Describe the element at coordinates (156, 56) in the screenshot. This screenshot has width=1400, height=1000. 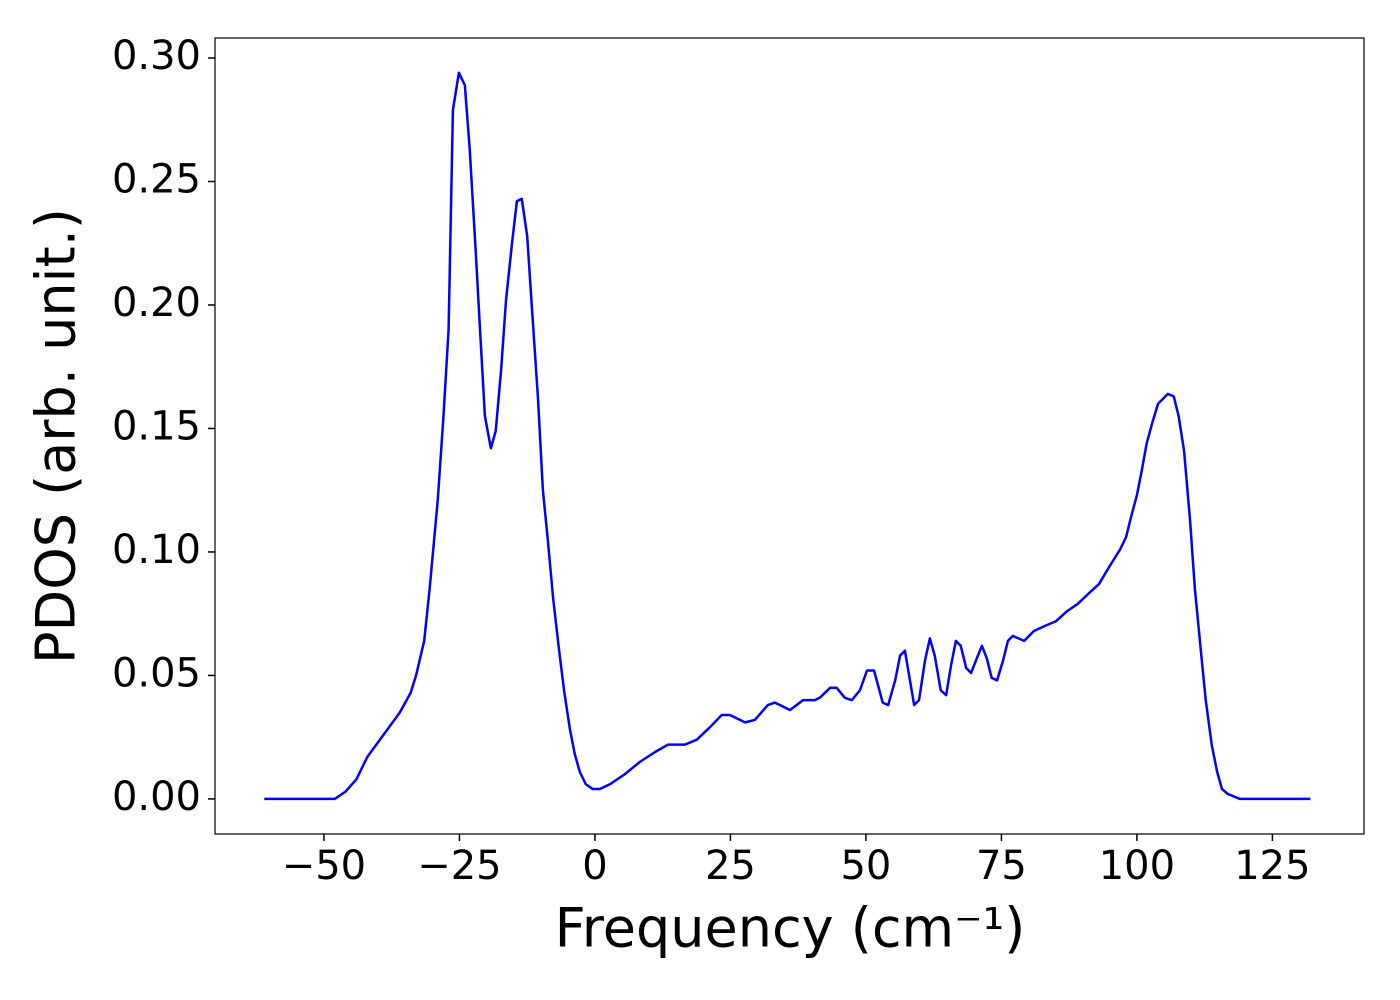
I see `y-tick-label: 0.30` at that location.